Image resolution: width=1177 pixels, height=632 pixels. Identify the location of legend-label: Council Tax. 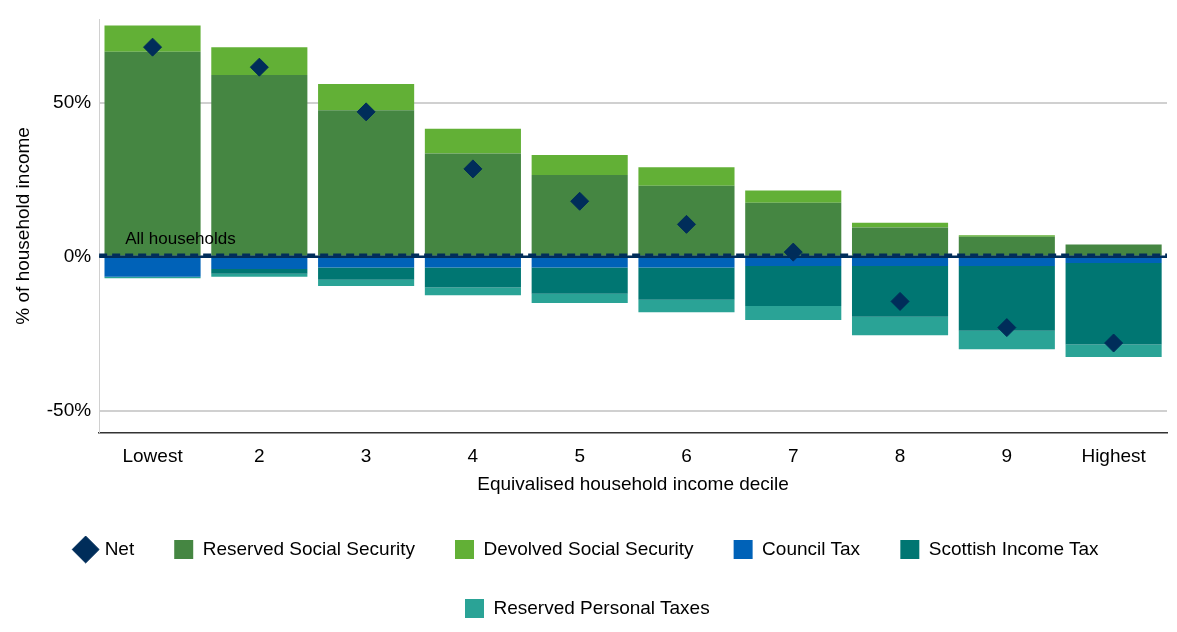
(811, 548).